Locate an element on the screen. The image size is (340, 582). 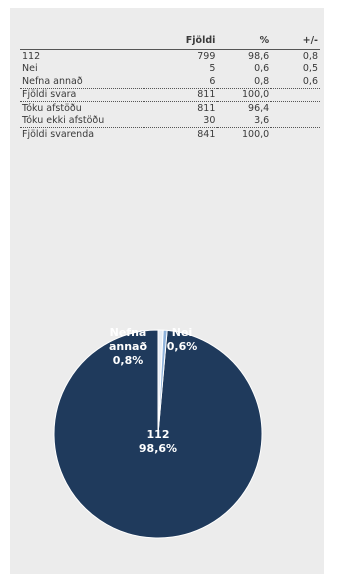
row-label: Nefna annað is located at coordinates (52, 81).